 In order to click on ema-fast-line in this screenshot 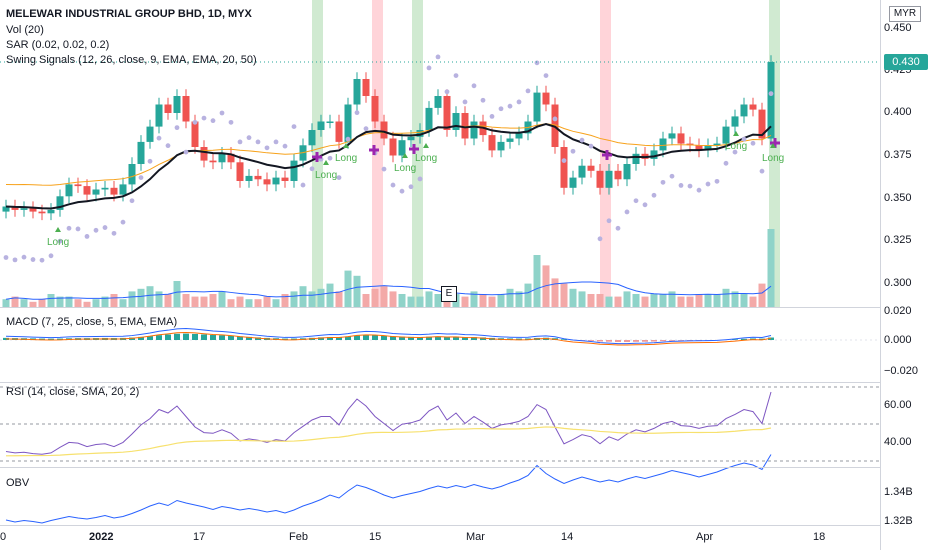, I will do `click(388, 166)`.